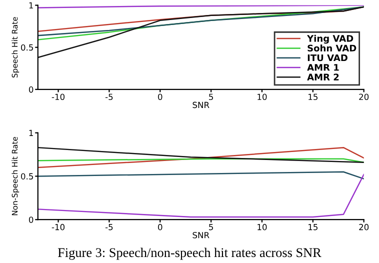  I want to click on legend-label: AMR 2, so click(323, 77).